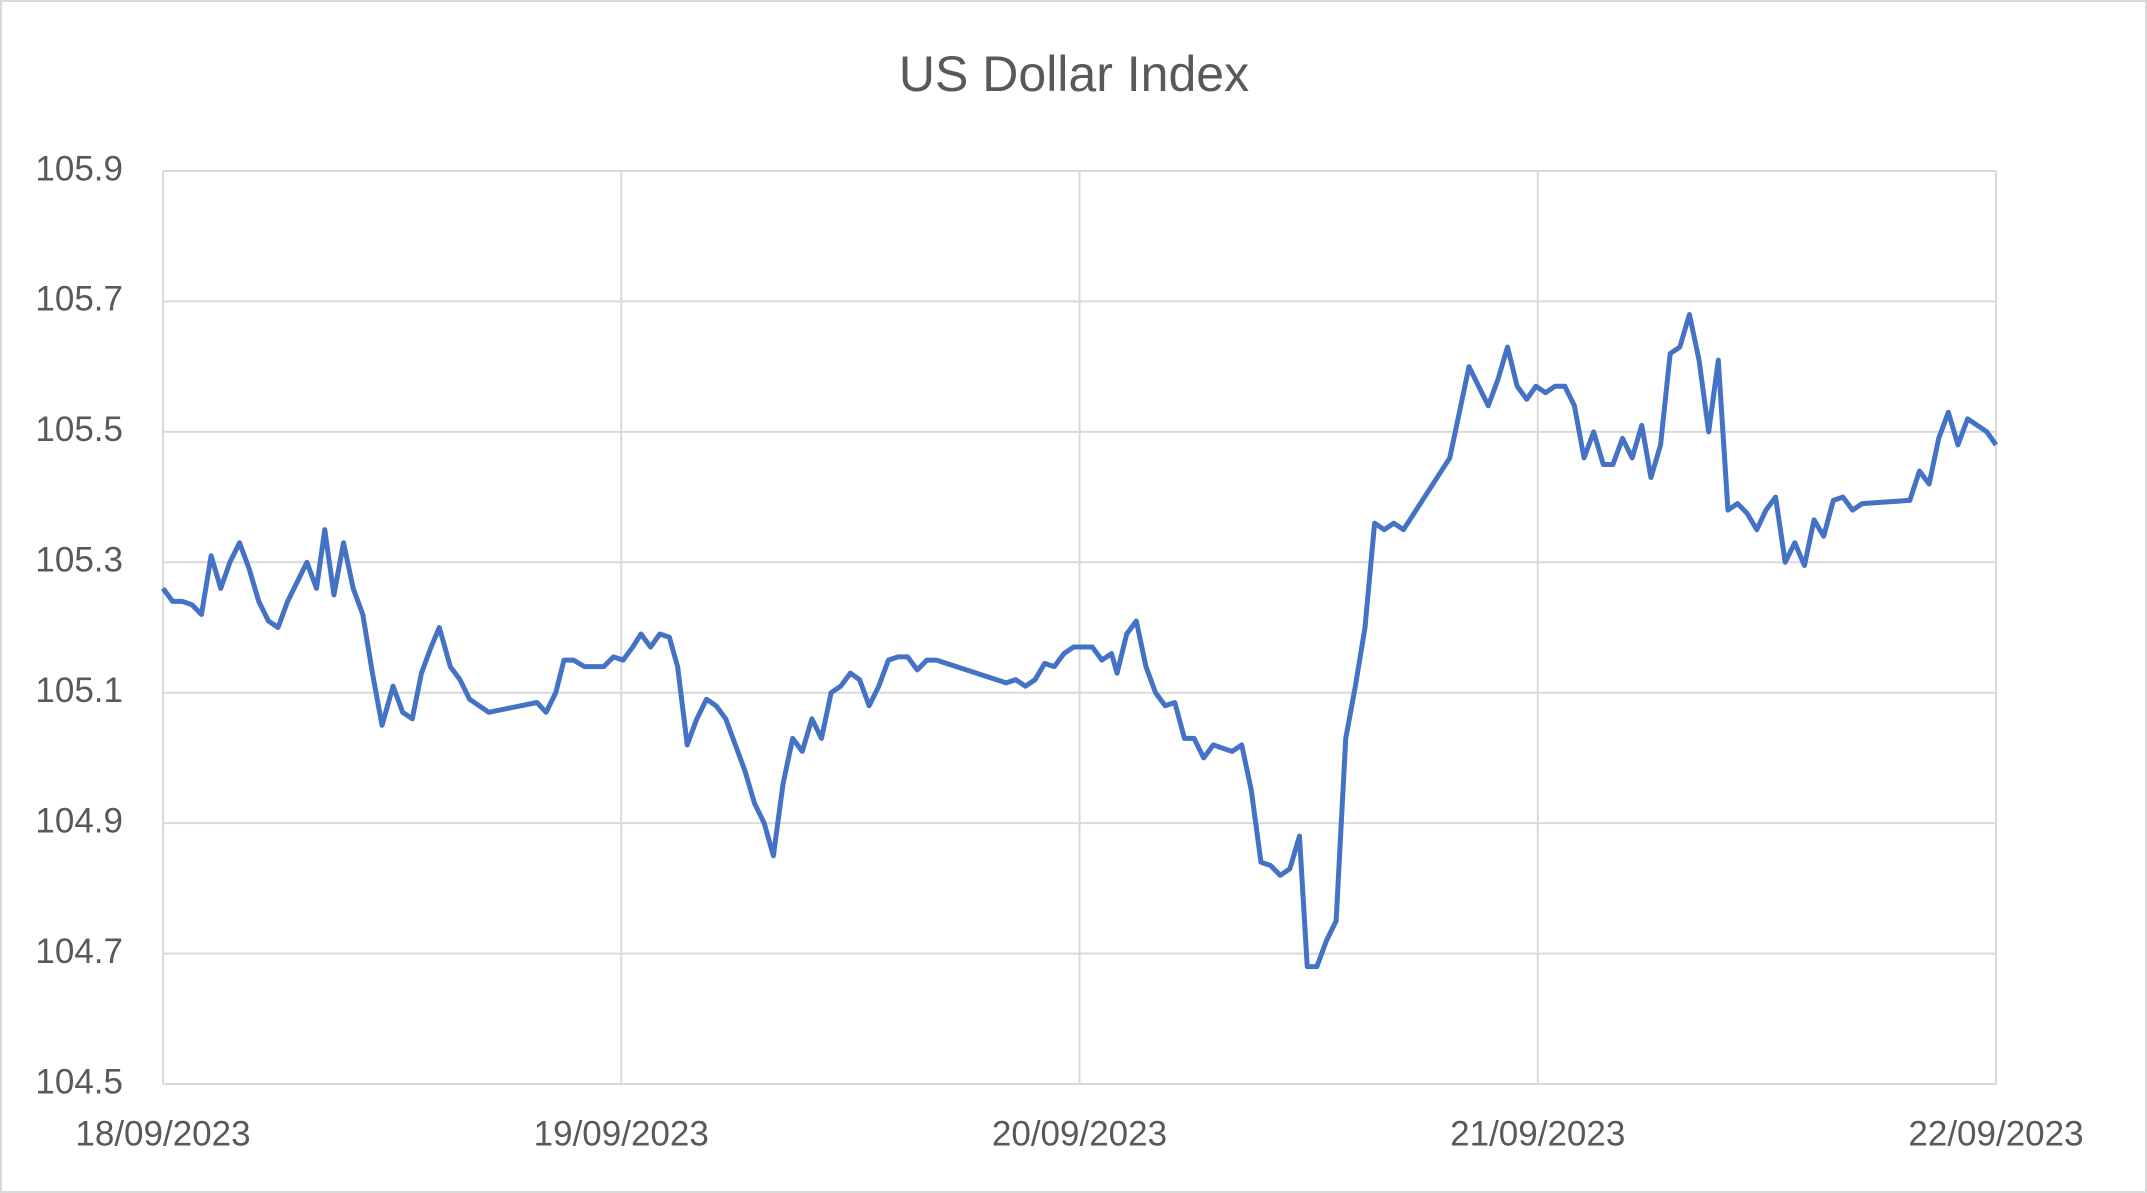 Image resolution: width=2147 pixels, height=1193 pixels. What do you see at coordinates (79, 299) in the screenshot?
I see `y-tick-label: 105.7` at bounding box center [79, 299].